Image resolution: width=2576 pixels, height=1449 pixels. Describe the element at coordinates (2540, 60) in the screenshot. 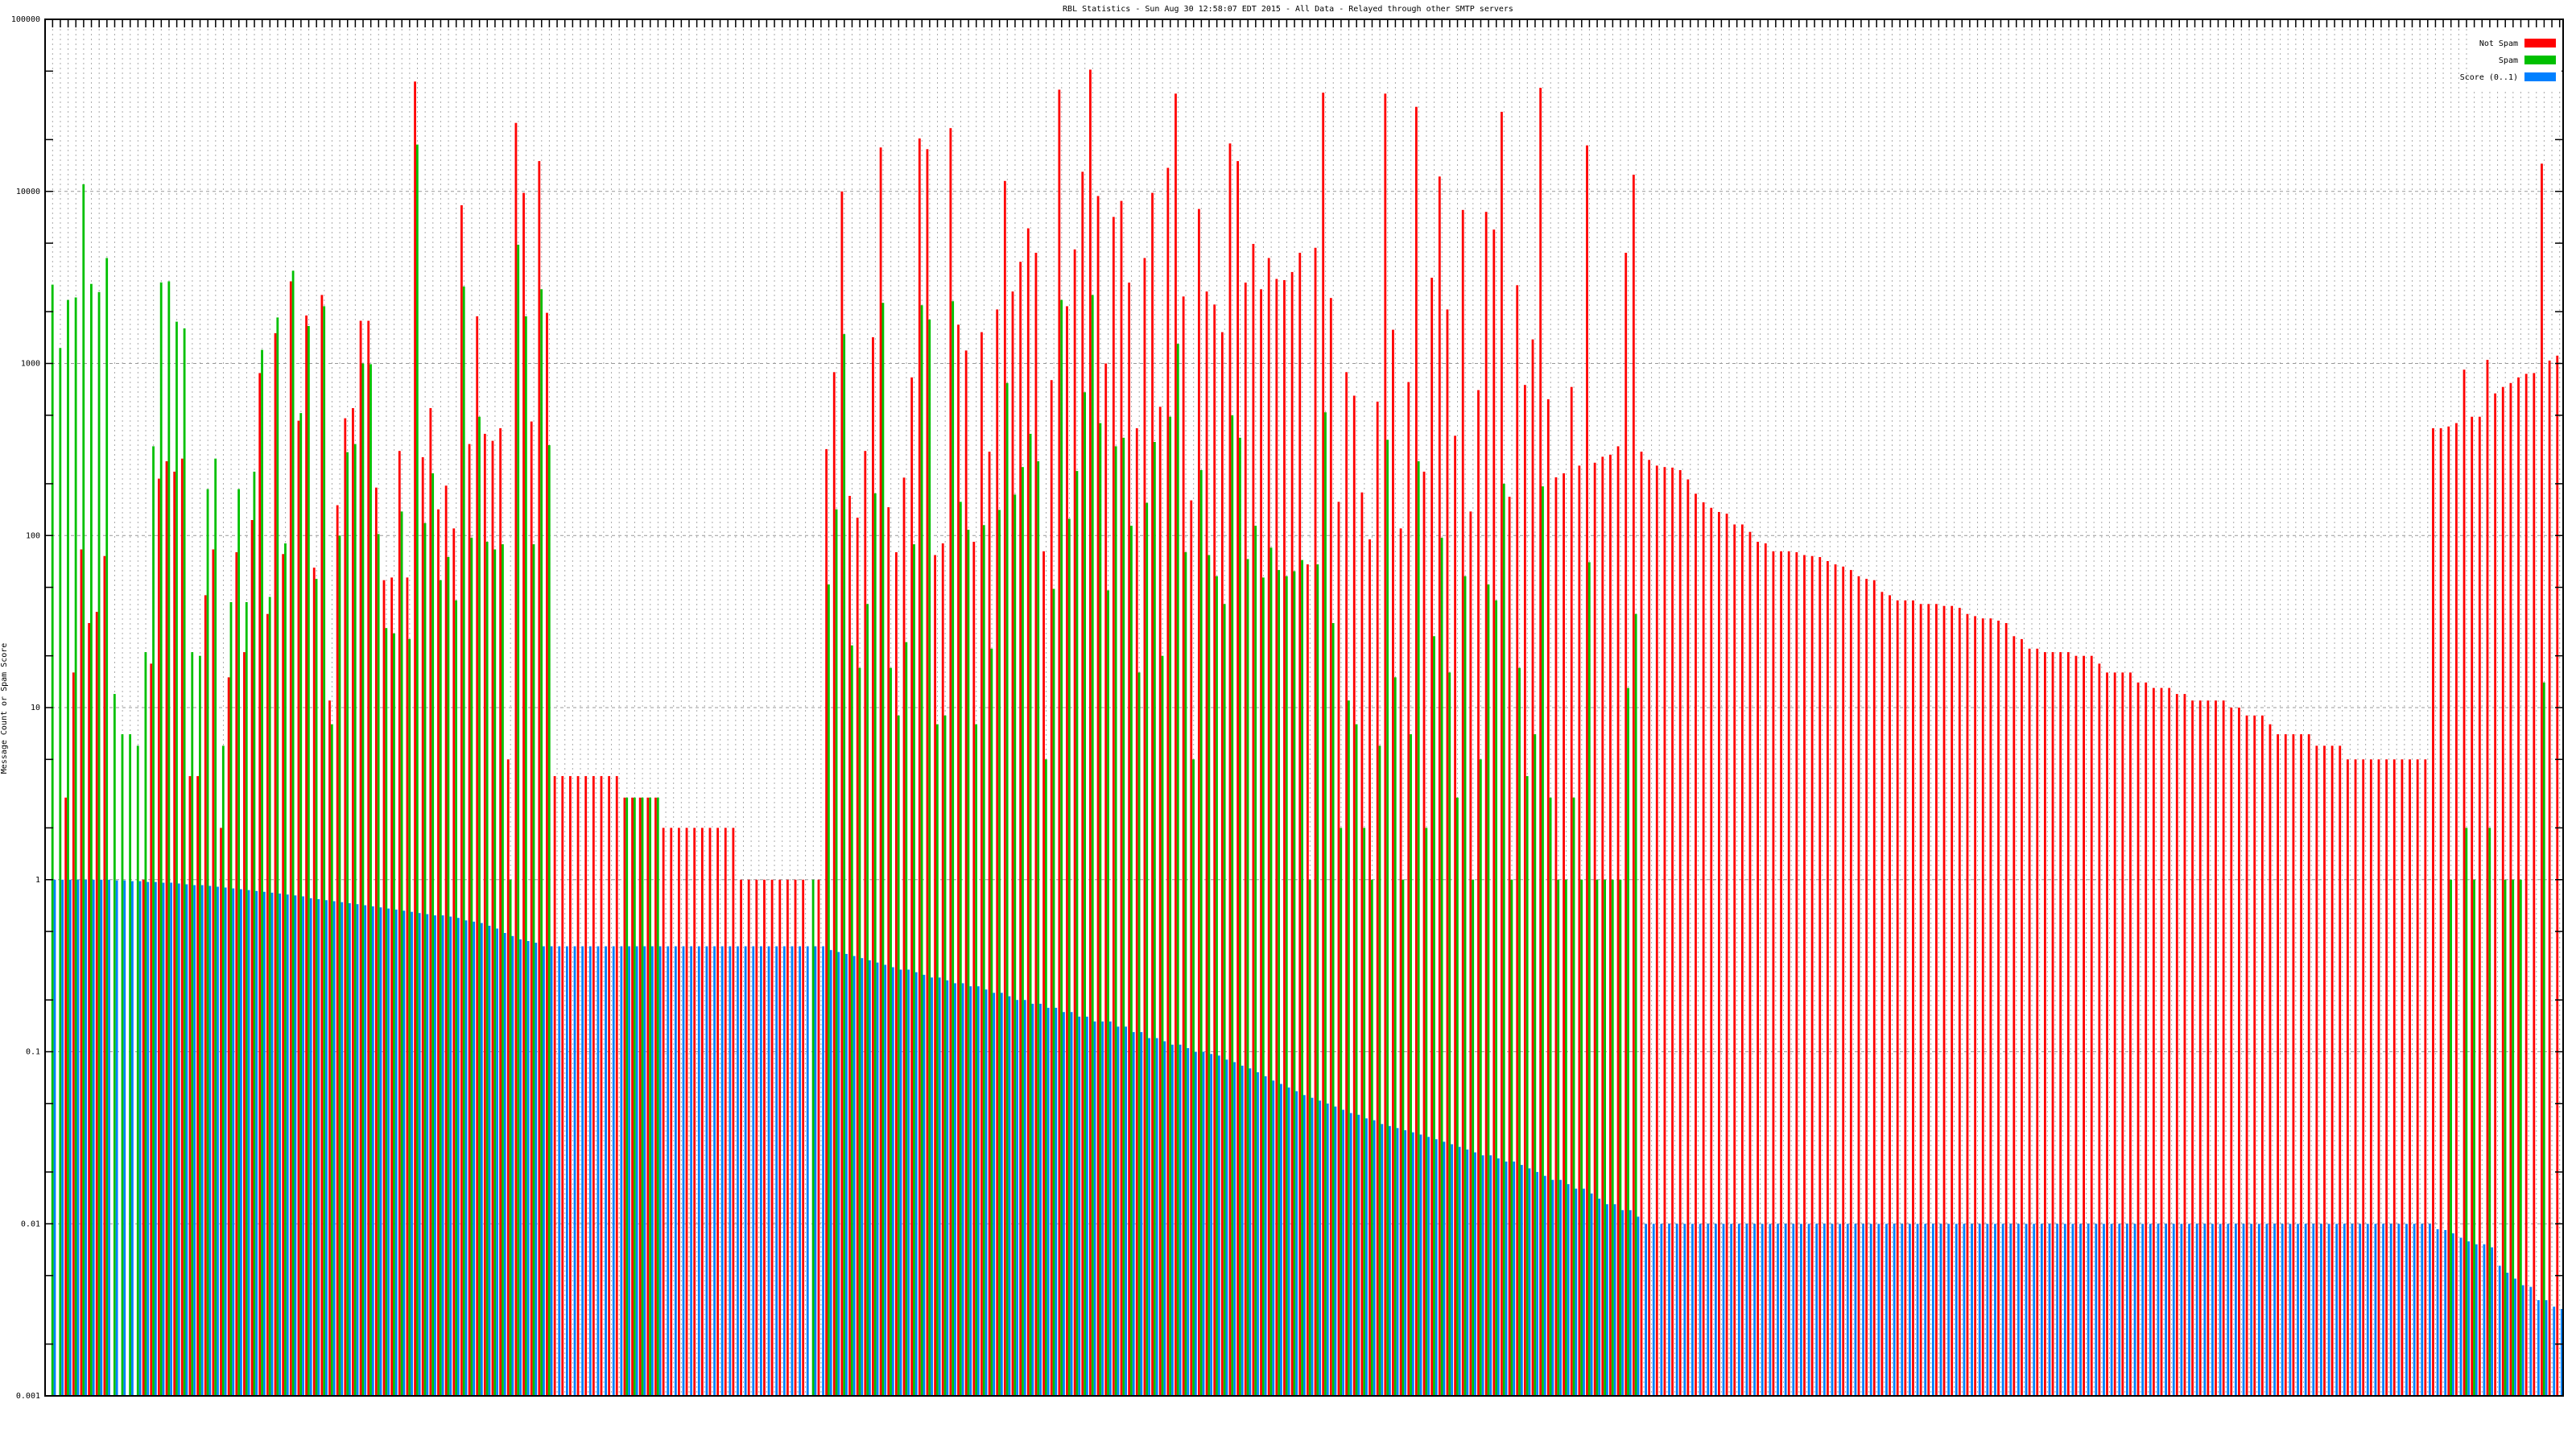

I see `legend-swatch-spam` at that location.